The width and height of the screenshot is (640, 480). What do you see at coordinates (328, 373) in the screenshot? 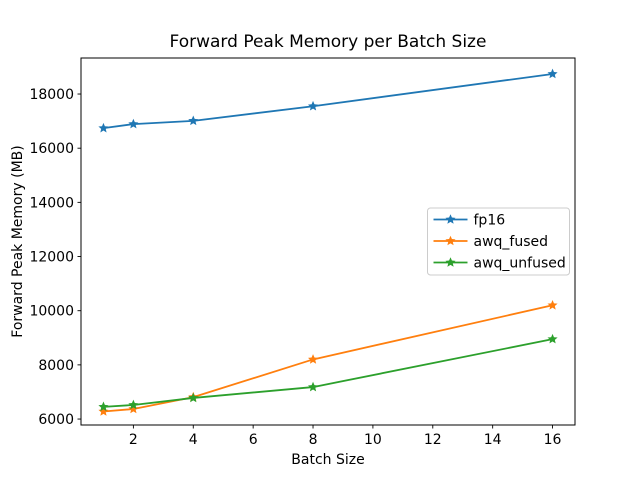
I see `series-line-awq_unfused` at bounding box center [328, 373].